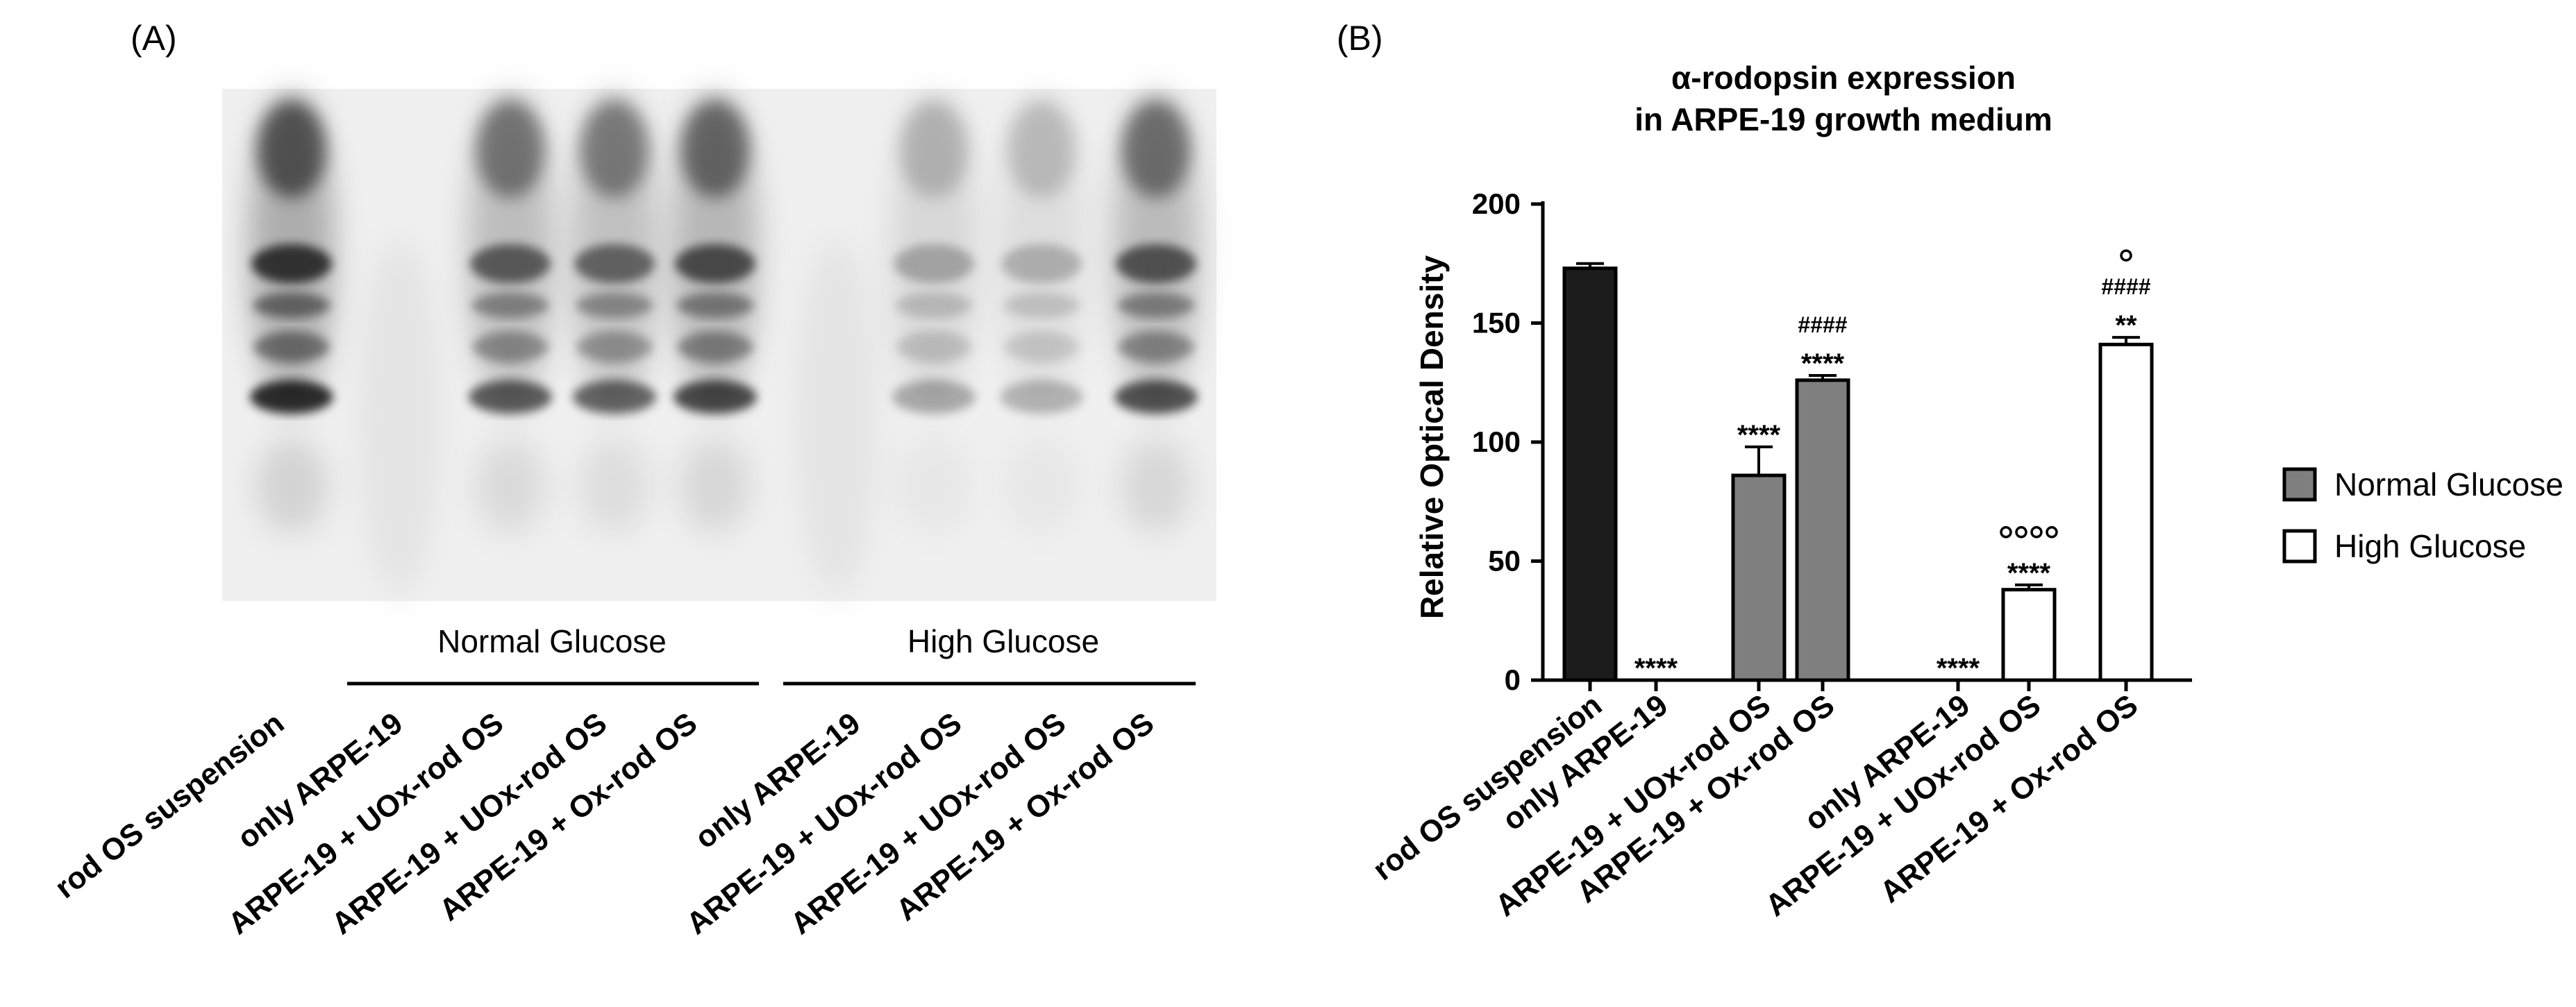 Image resolution: width=2576 pixels, height=1007 pixels. I want to click on y-tick-label: 0, so click(1513, 680).